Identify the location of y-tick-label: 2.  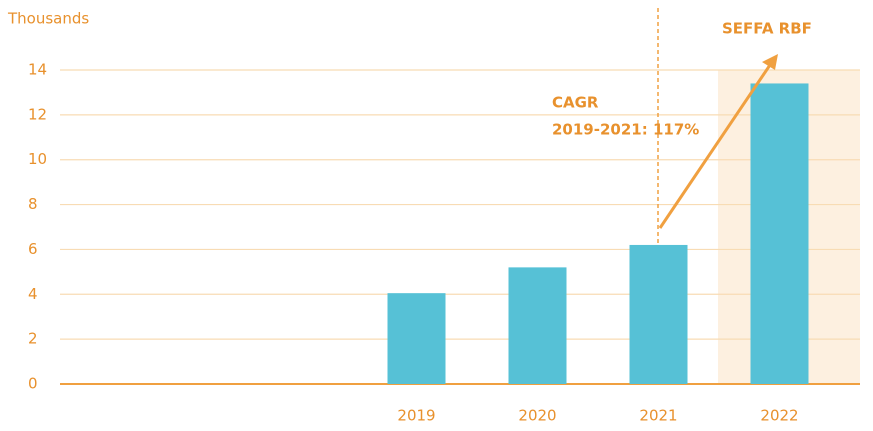
(33, 339).